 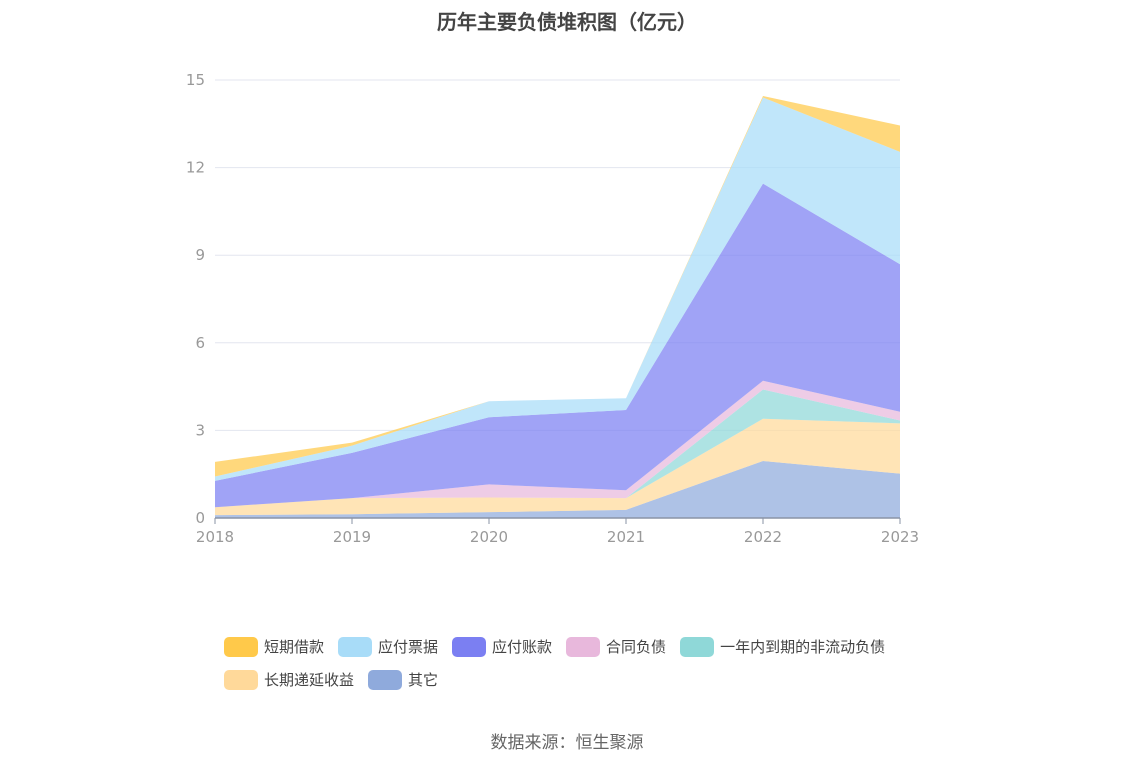 I want to click on legend-label: 应付账款, so click(x=522, y=647).